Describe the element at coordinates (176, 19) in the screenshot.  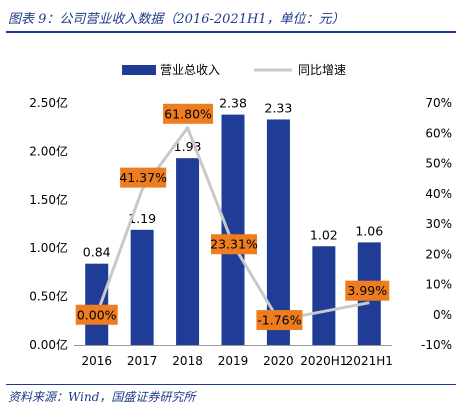
I see `figure-title: 图表 9：公司营业收入数据（2016-2021H1，单位：元）` at that location.